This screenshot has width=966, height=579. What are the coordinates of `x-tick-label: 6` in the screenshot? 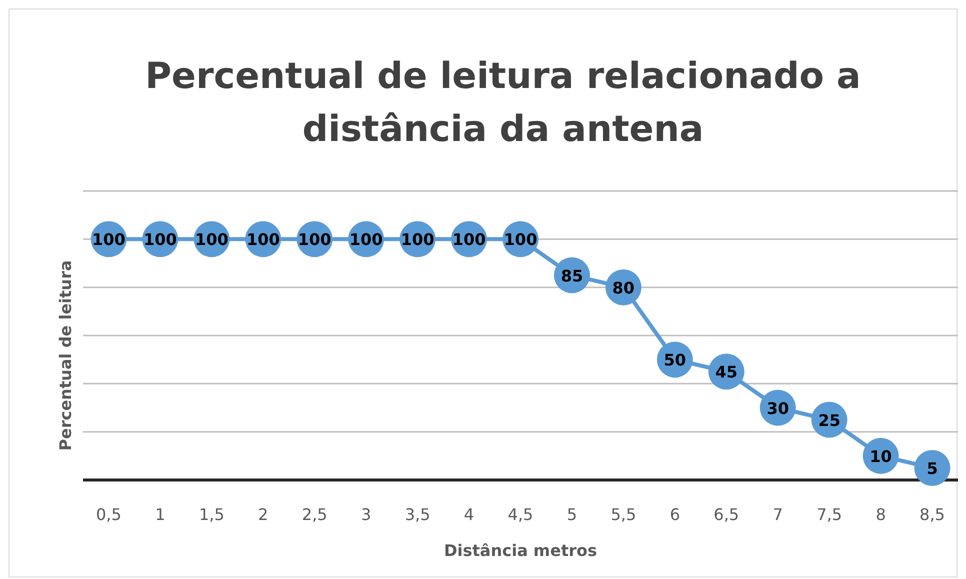 It's located at (675, 514).